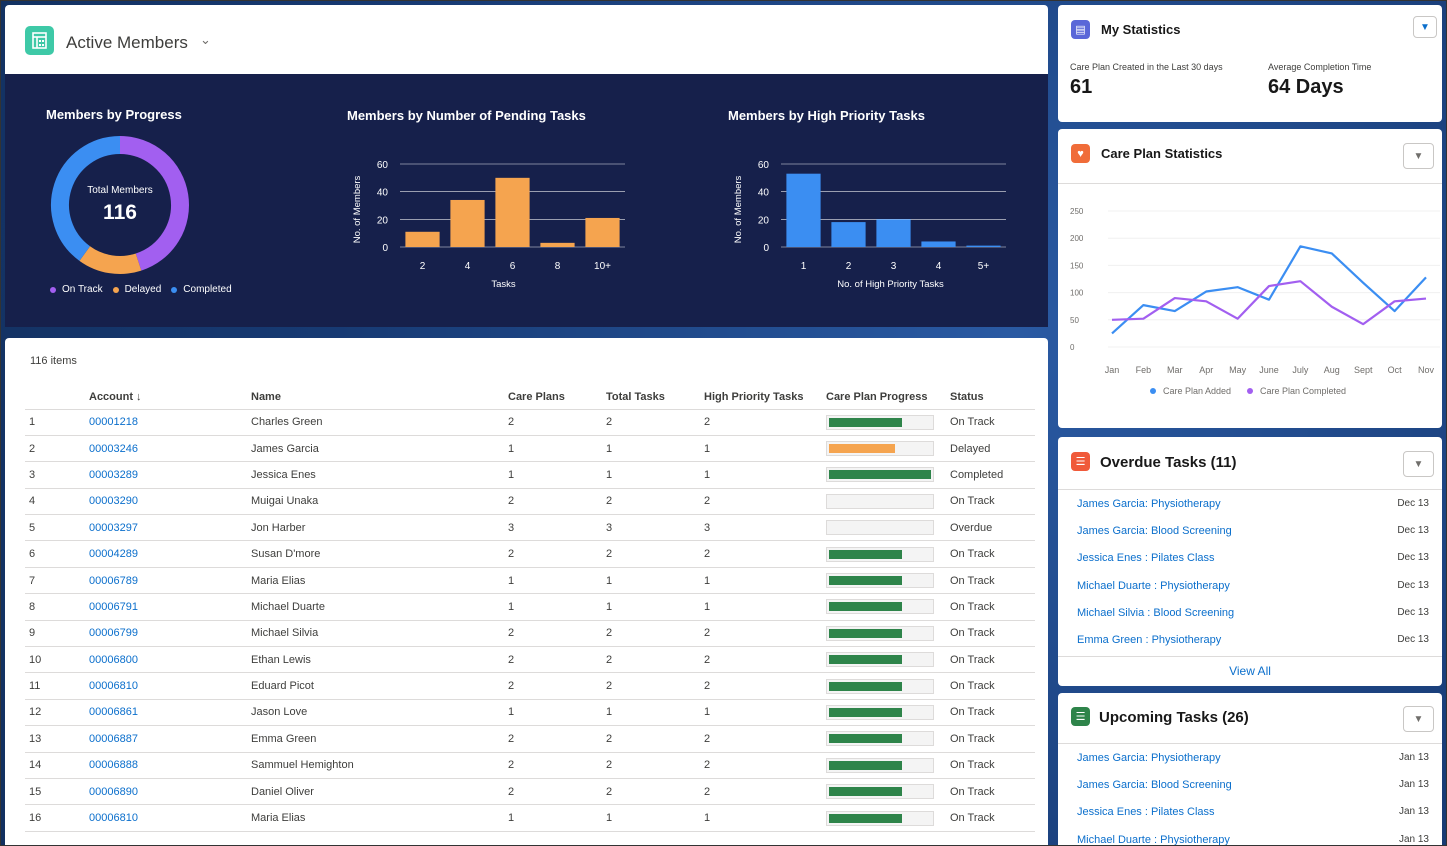 The image size is (1447, 846). Describe the element at coordinates (530, 502) in the screenshot. I see `table-row: 4 00003290 Muigai Unaka 2 2 2 On Track` at that location.